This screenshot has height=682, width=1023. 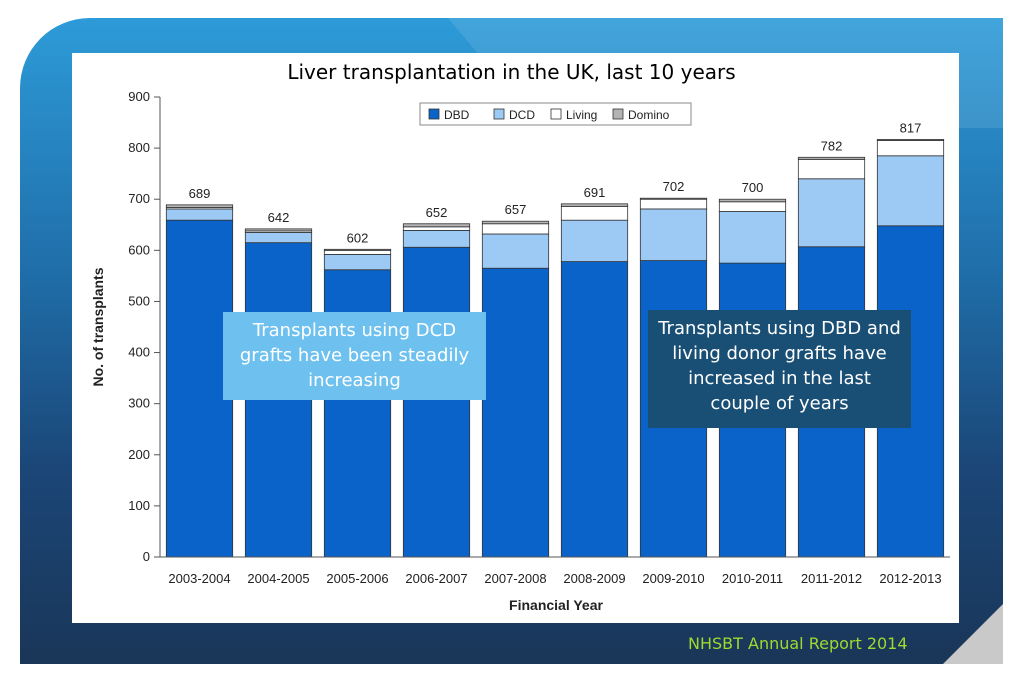 I want to click on x-axis-title: Financial Year, so click(x=556, y=605).